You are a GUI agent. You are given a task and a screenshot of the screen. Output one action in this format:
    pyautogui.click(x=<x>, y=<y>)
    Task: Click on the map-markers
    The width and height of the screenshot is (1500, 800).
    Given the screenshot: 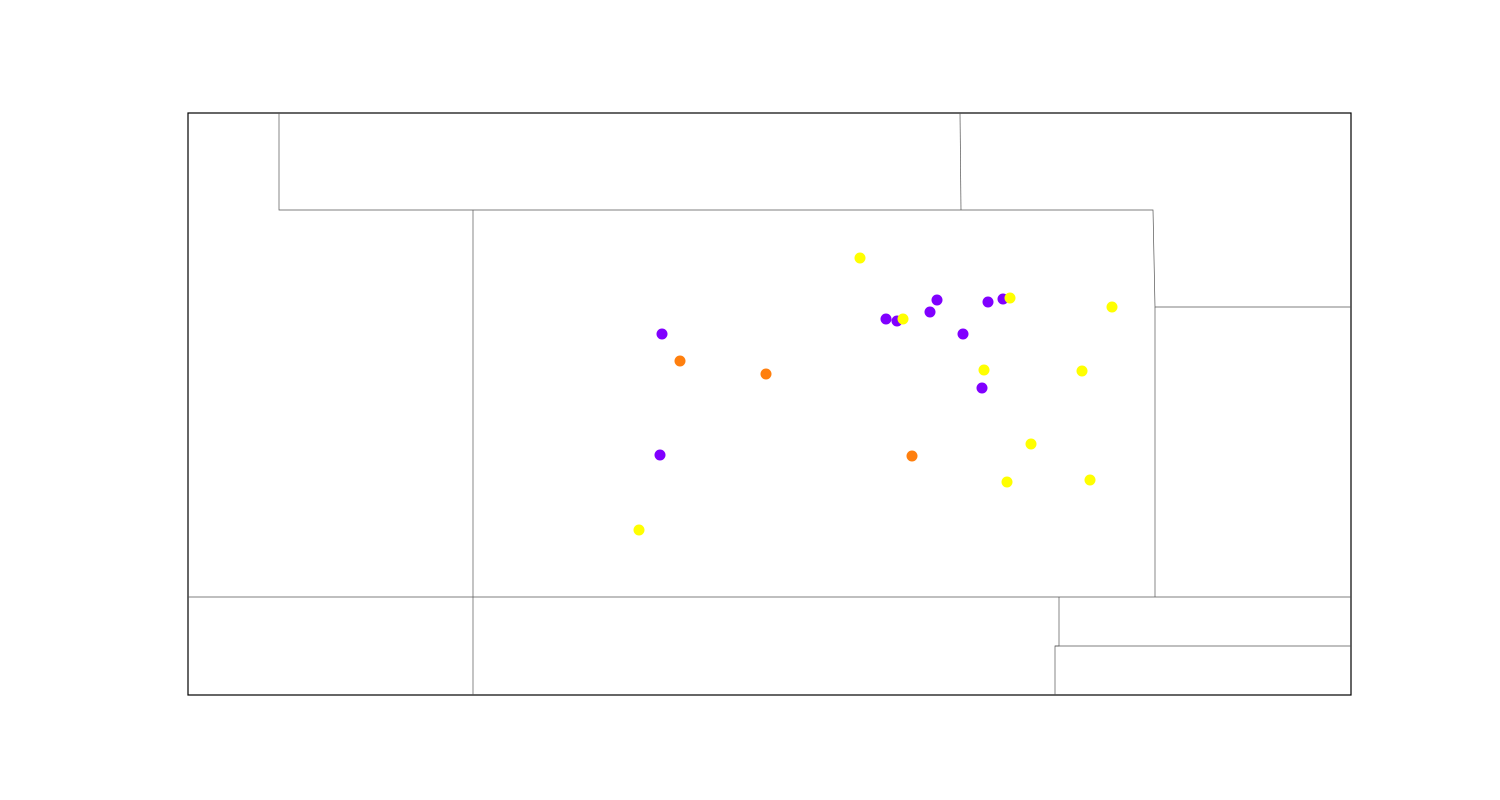 What is the action you would take?
    pyautogui.click(x=875, y=394)
    